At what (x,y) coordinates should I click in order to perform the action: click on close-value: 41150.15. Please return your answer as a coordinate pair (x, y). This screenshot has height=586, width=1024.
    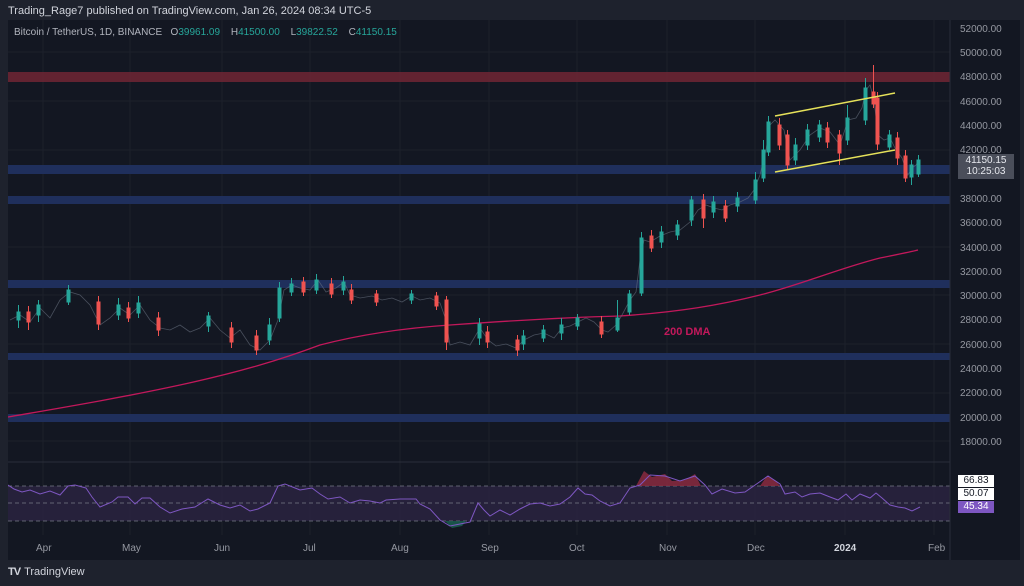
    Looking at the image, I should click on (376, 32).